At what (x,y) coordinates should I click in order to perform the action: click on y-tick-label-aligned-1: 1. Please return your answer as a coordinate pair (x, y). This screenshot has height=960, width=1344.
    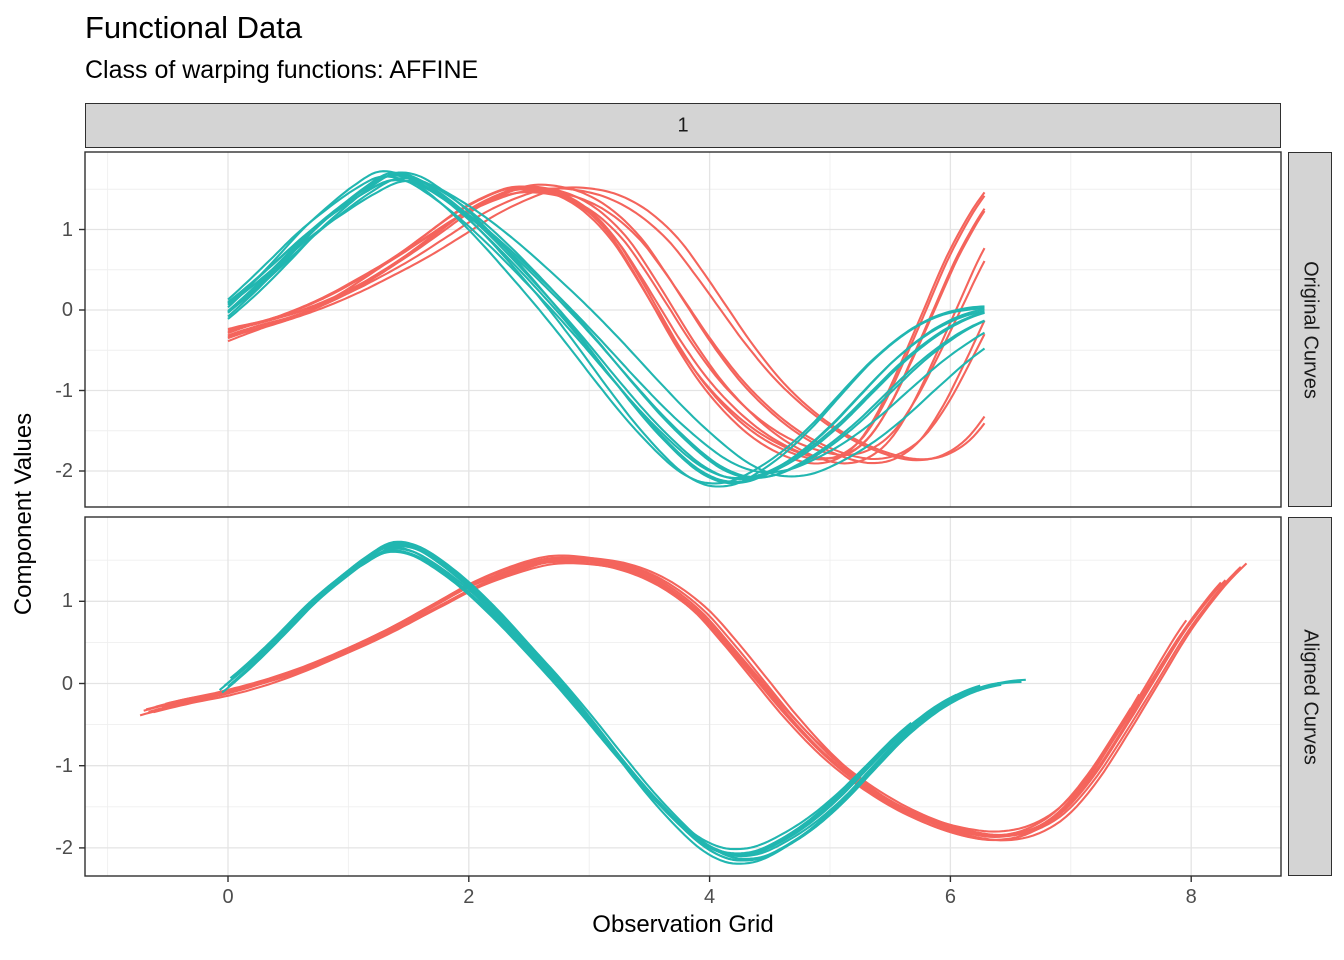
    Looking at the image, I should click on (67, 601).